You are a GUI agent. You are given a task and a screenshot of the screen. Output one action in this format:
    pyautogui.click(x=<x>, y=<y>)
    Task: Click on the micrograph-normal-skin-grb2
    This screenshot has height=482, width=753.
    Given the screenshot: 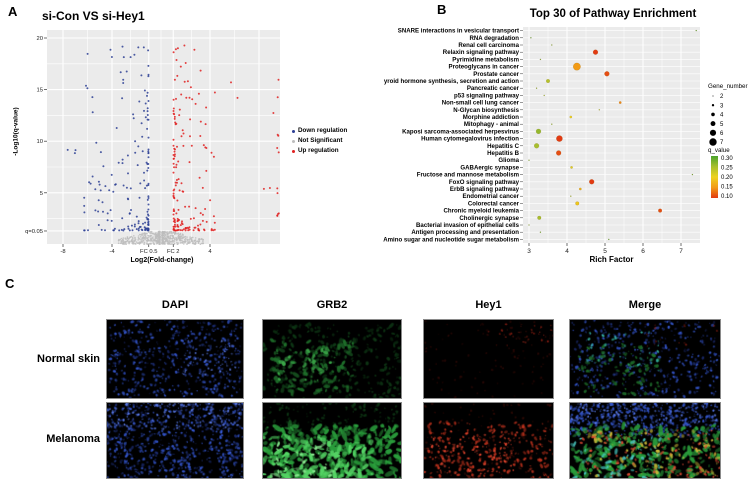 What is the action you would take?
    pyautogui.click(x=332, y=359)
    